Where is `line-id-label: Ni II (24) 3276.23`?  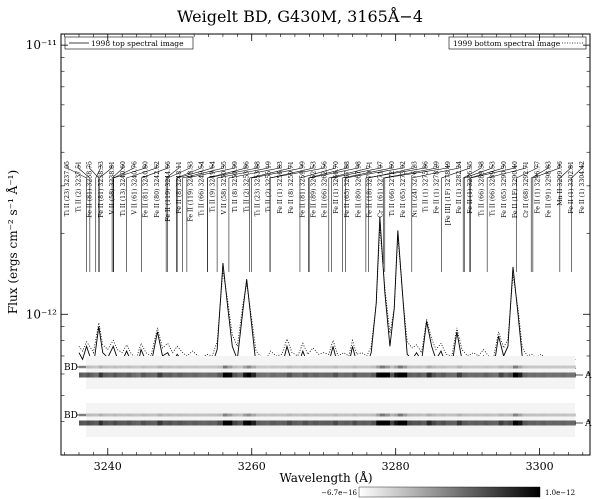 line-id-label: Ni II (24) 3276.23 is located at coordinates (414, 189).